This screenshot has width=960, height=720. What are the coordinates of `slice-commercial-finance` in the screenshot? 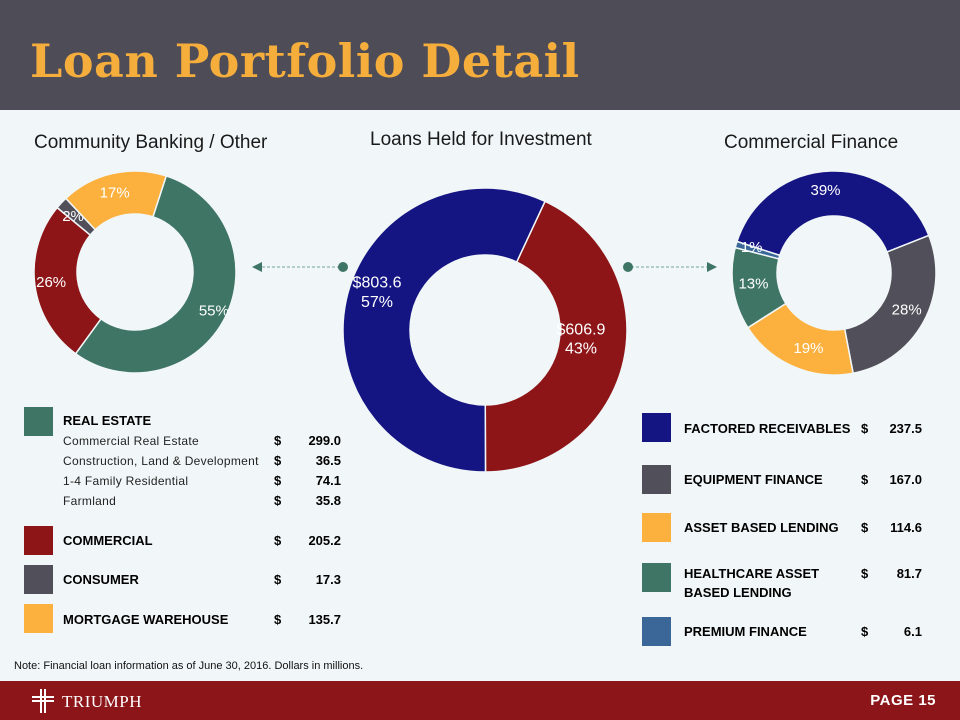 It's located at (556, 336).